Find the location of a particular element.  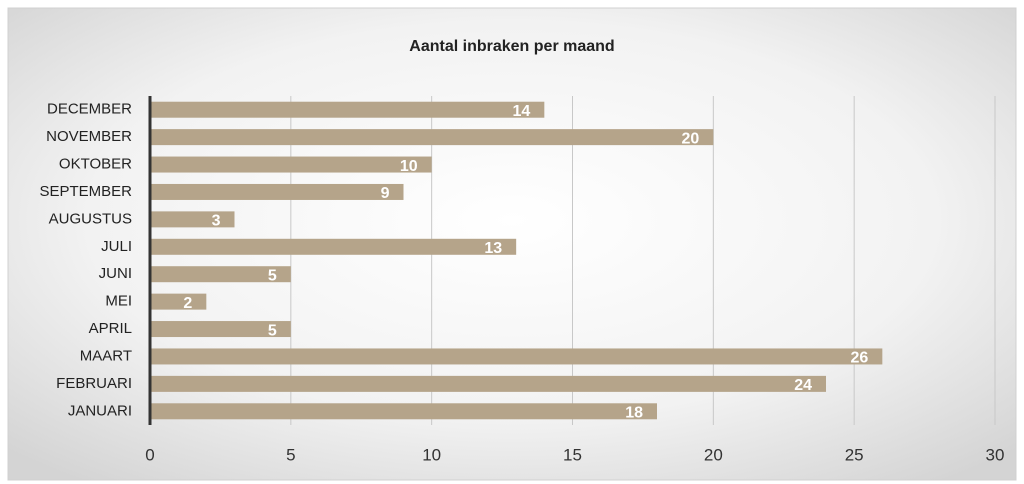

y-tick-label: JUNI is located at coordinates (115, 273).